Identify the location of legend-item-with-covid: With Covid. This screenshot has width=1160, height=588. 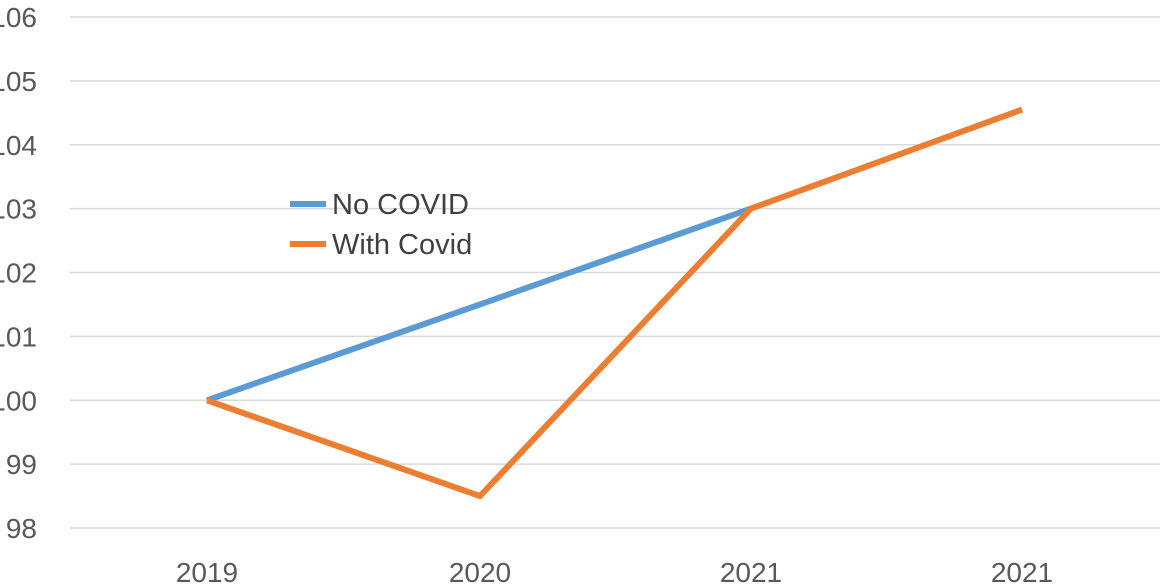
(381, 245).